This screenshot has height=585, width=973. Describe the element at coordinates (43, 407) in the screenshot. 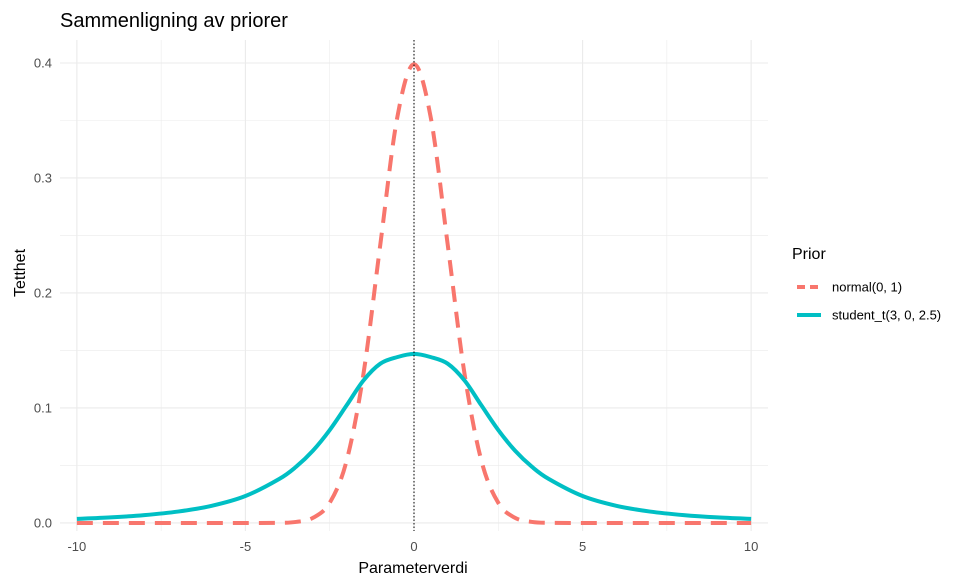

I see `y-tick-label: 0.1` at that location.